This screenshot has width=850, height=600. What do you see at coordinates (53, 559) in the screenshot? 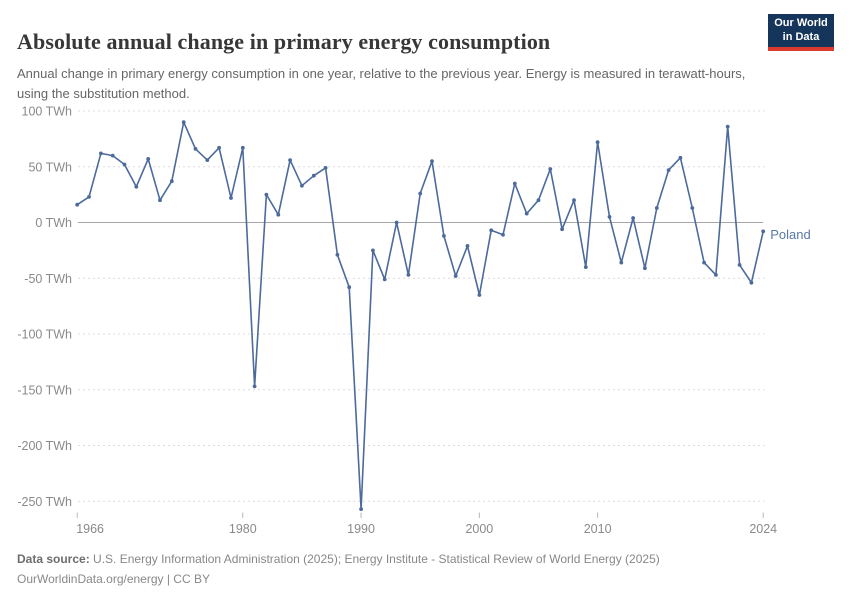
I see `data-source-label: Data source:` at bounding box center [53, 559].